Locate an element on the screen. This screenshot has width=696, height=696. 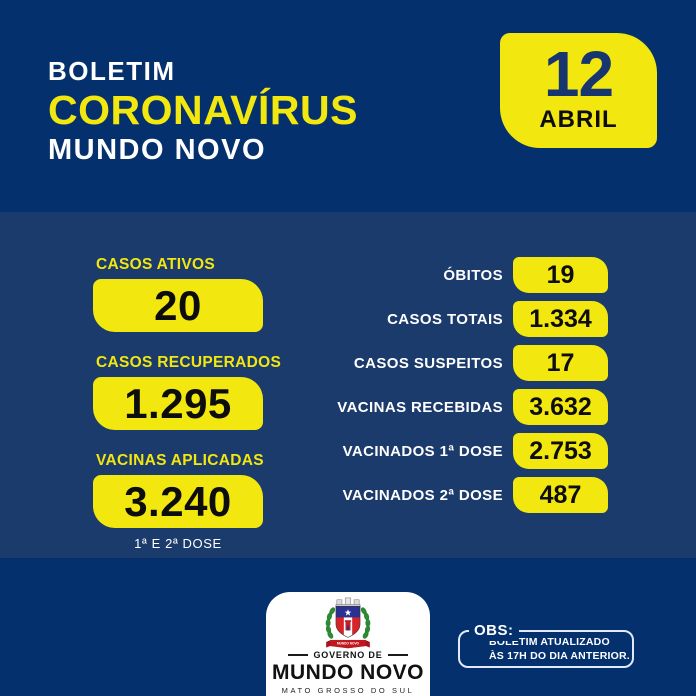
stat-value-box: 1.334 is located at coordinates (560, 319).